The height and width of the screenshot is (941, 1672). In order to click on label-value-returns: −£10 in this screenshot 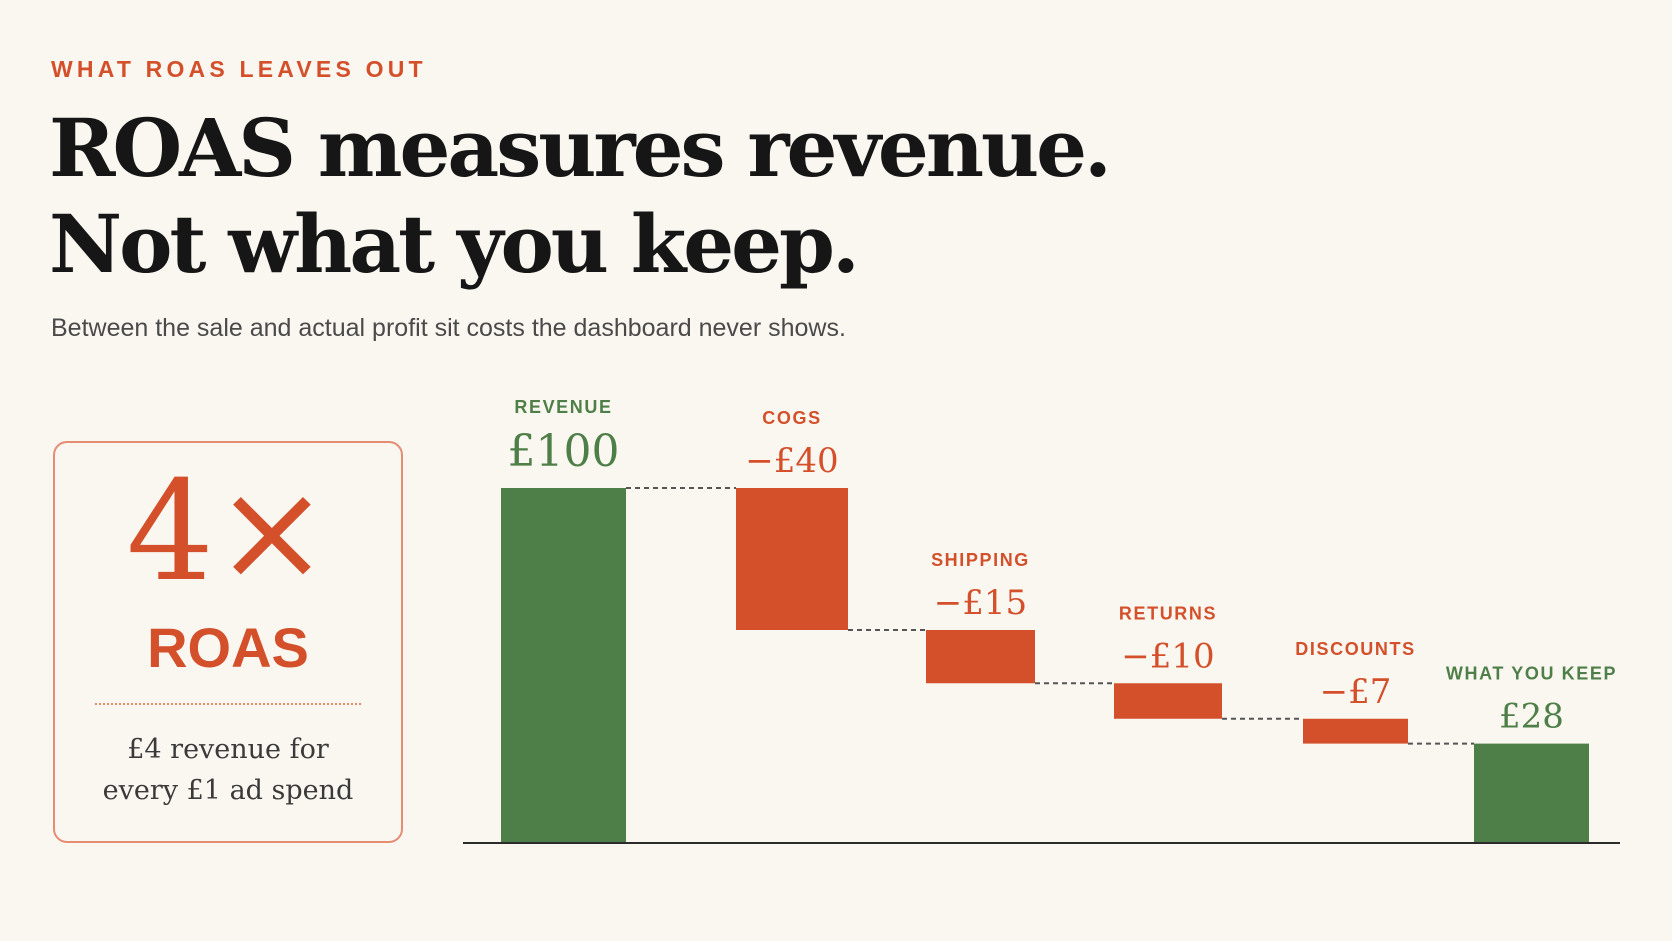, I will do `click(1167, 656)`.